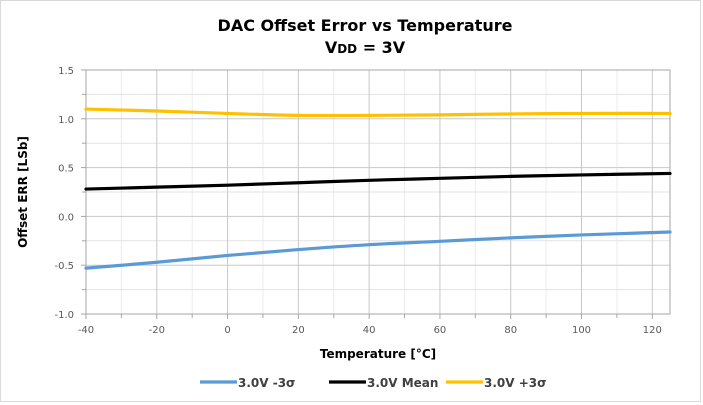 The height and width of the screenshot is (405, 703). I want to click on x-tick-label: -40, so click(86, 330).